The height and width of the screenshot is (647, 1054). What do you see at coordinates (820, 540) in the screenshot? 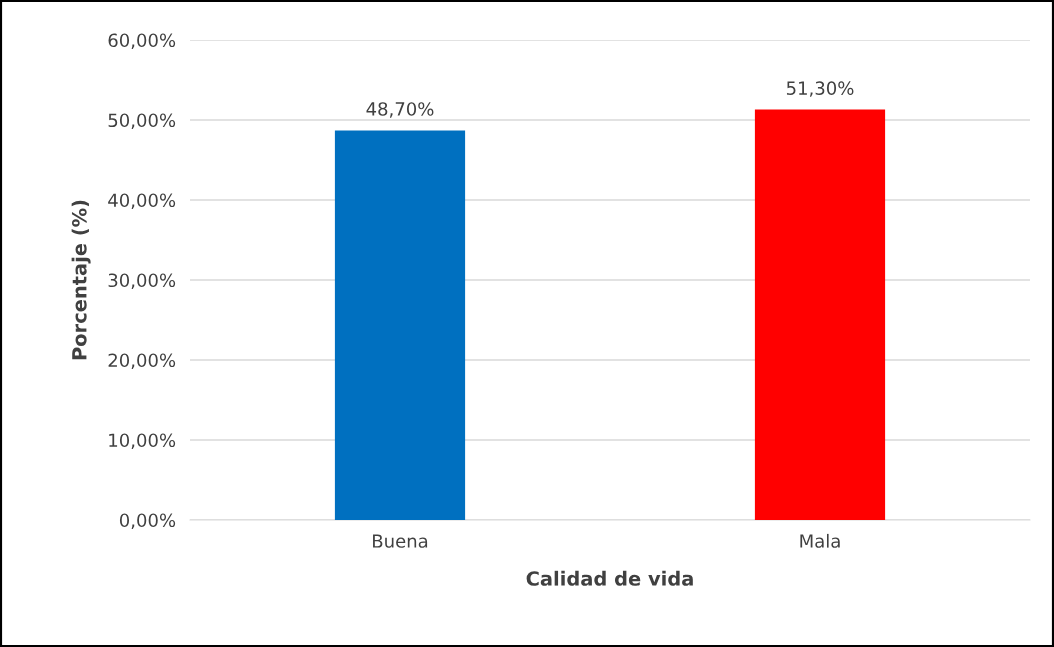
I see `x-tick-label: Mala` at bounding box center [820, 540].